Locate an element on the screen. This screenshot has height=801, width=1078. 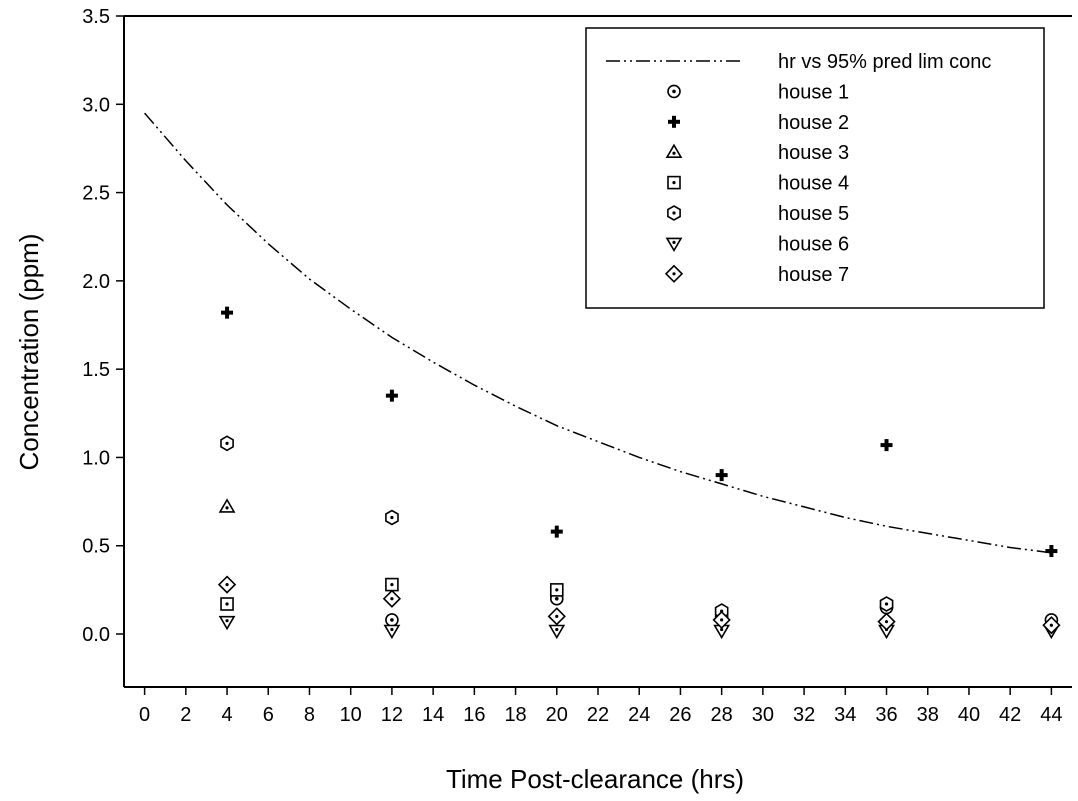
y-tick-label: 1.0 is located at coordinates (96, 458).